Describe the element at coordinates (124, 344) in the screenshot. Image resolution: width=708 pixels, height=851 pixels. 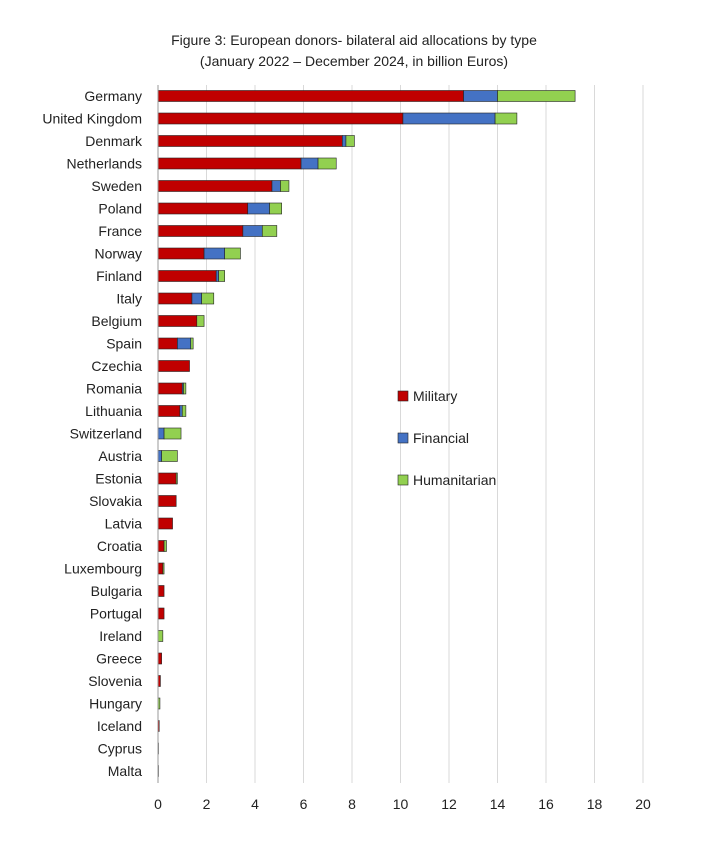
I see `category-label-11: Spain` at that location.